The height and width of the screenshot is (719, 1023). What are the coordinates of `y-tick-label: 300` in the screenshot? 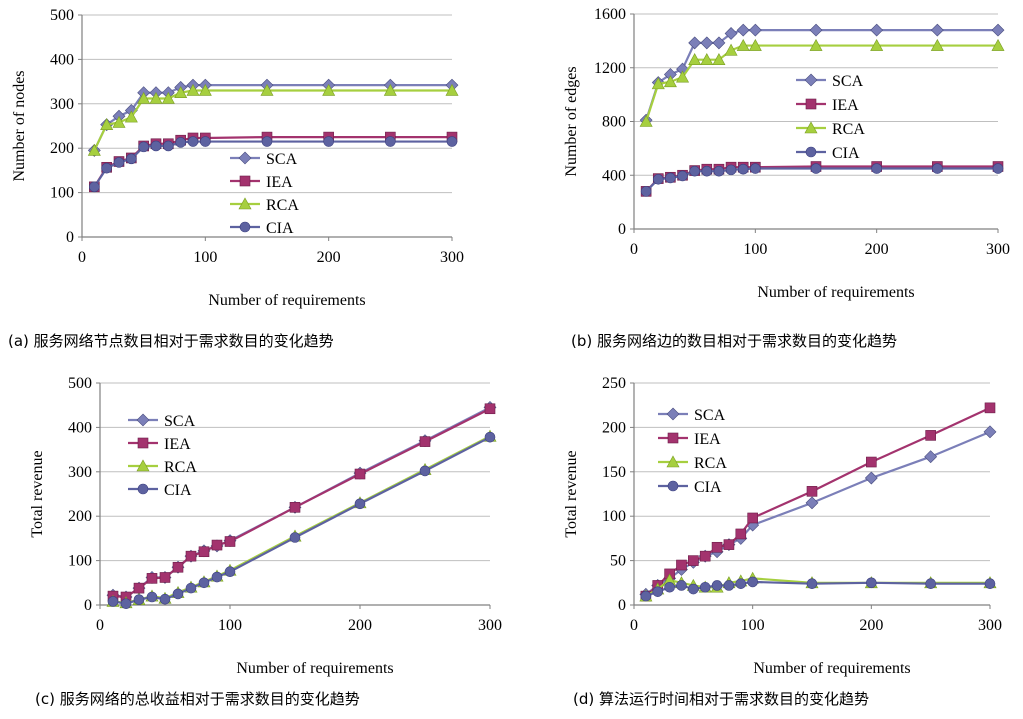 It's located at (62, 104).